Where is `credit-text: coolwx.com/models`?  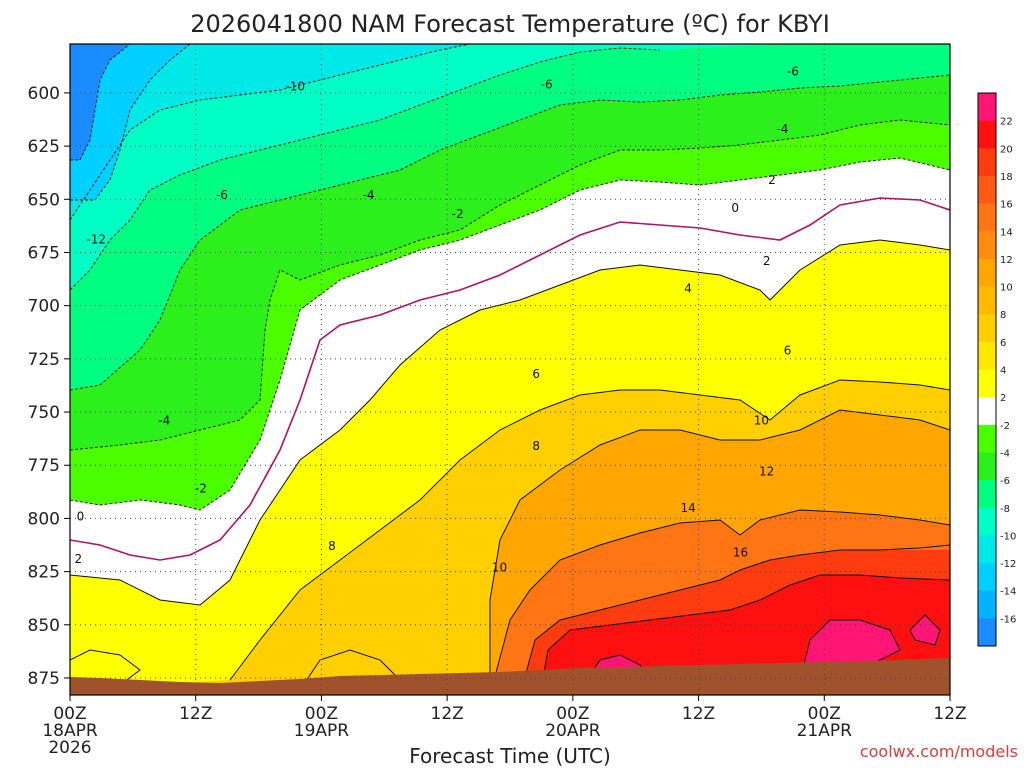
credit-text: coolwx.com/models is located at coordinates (939, 751).